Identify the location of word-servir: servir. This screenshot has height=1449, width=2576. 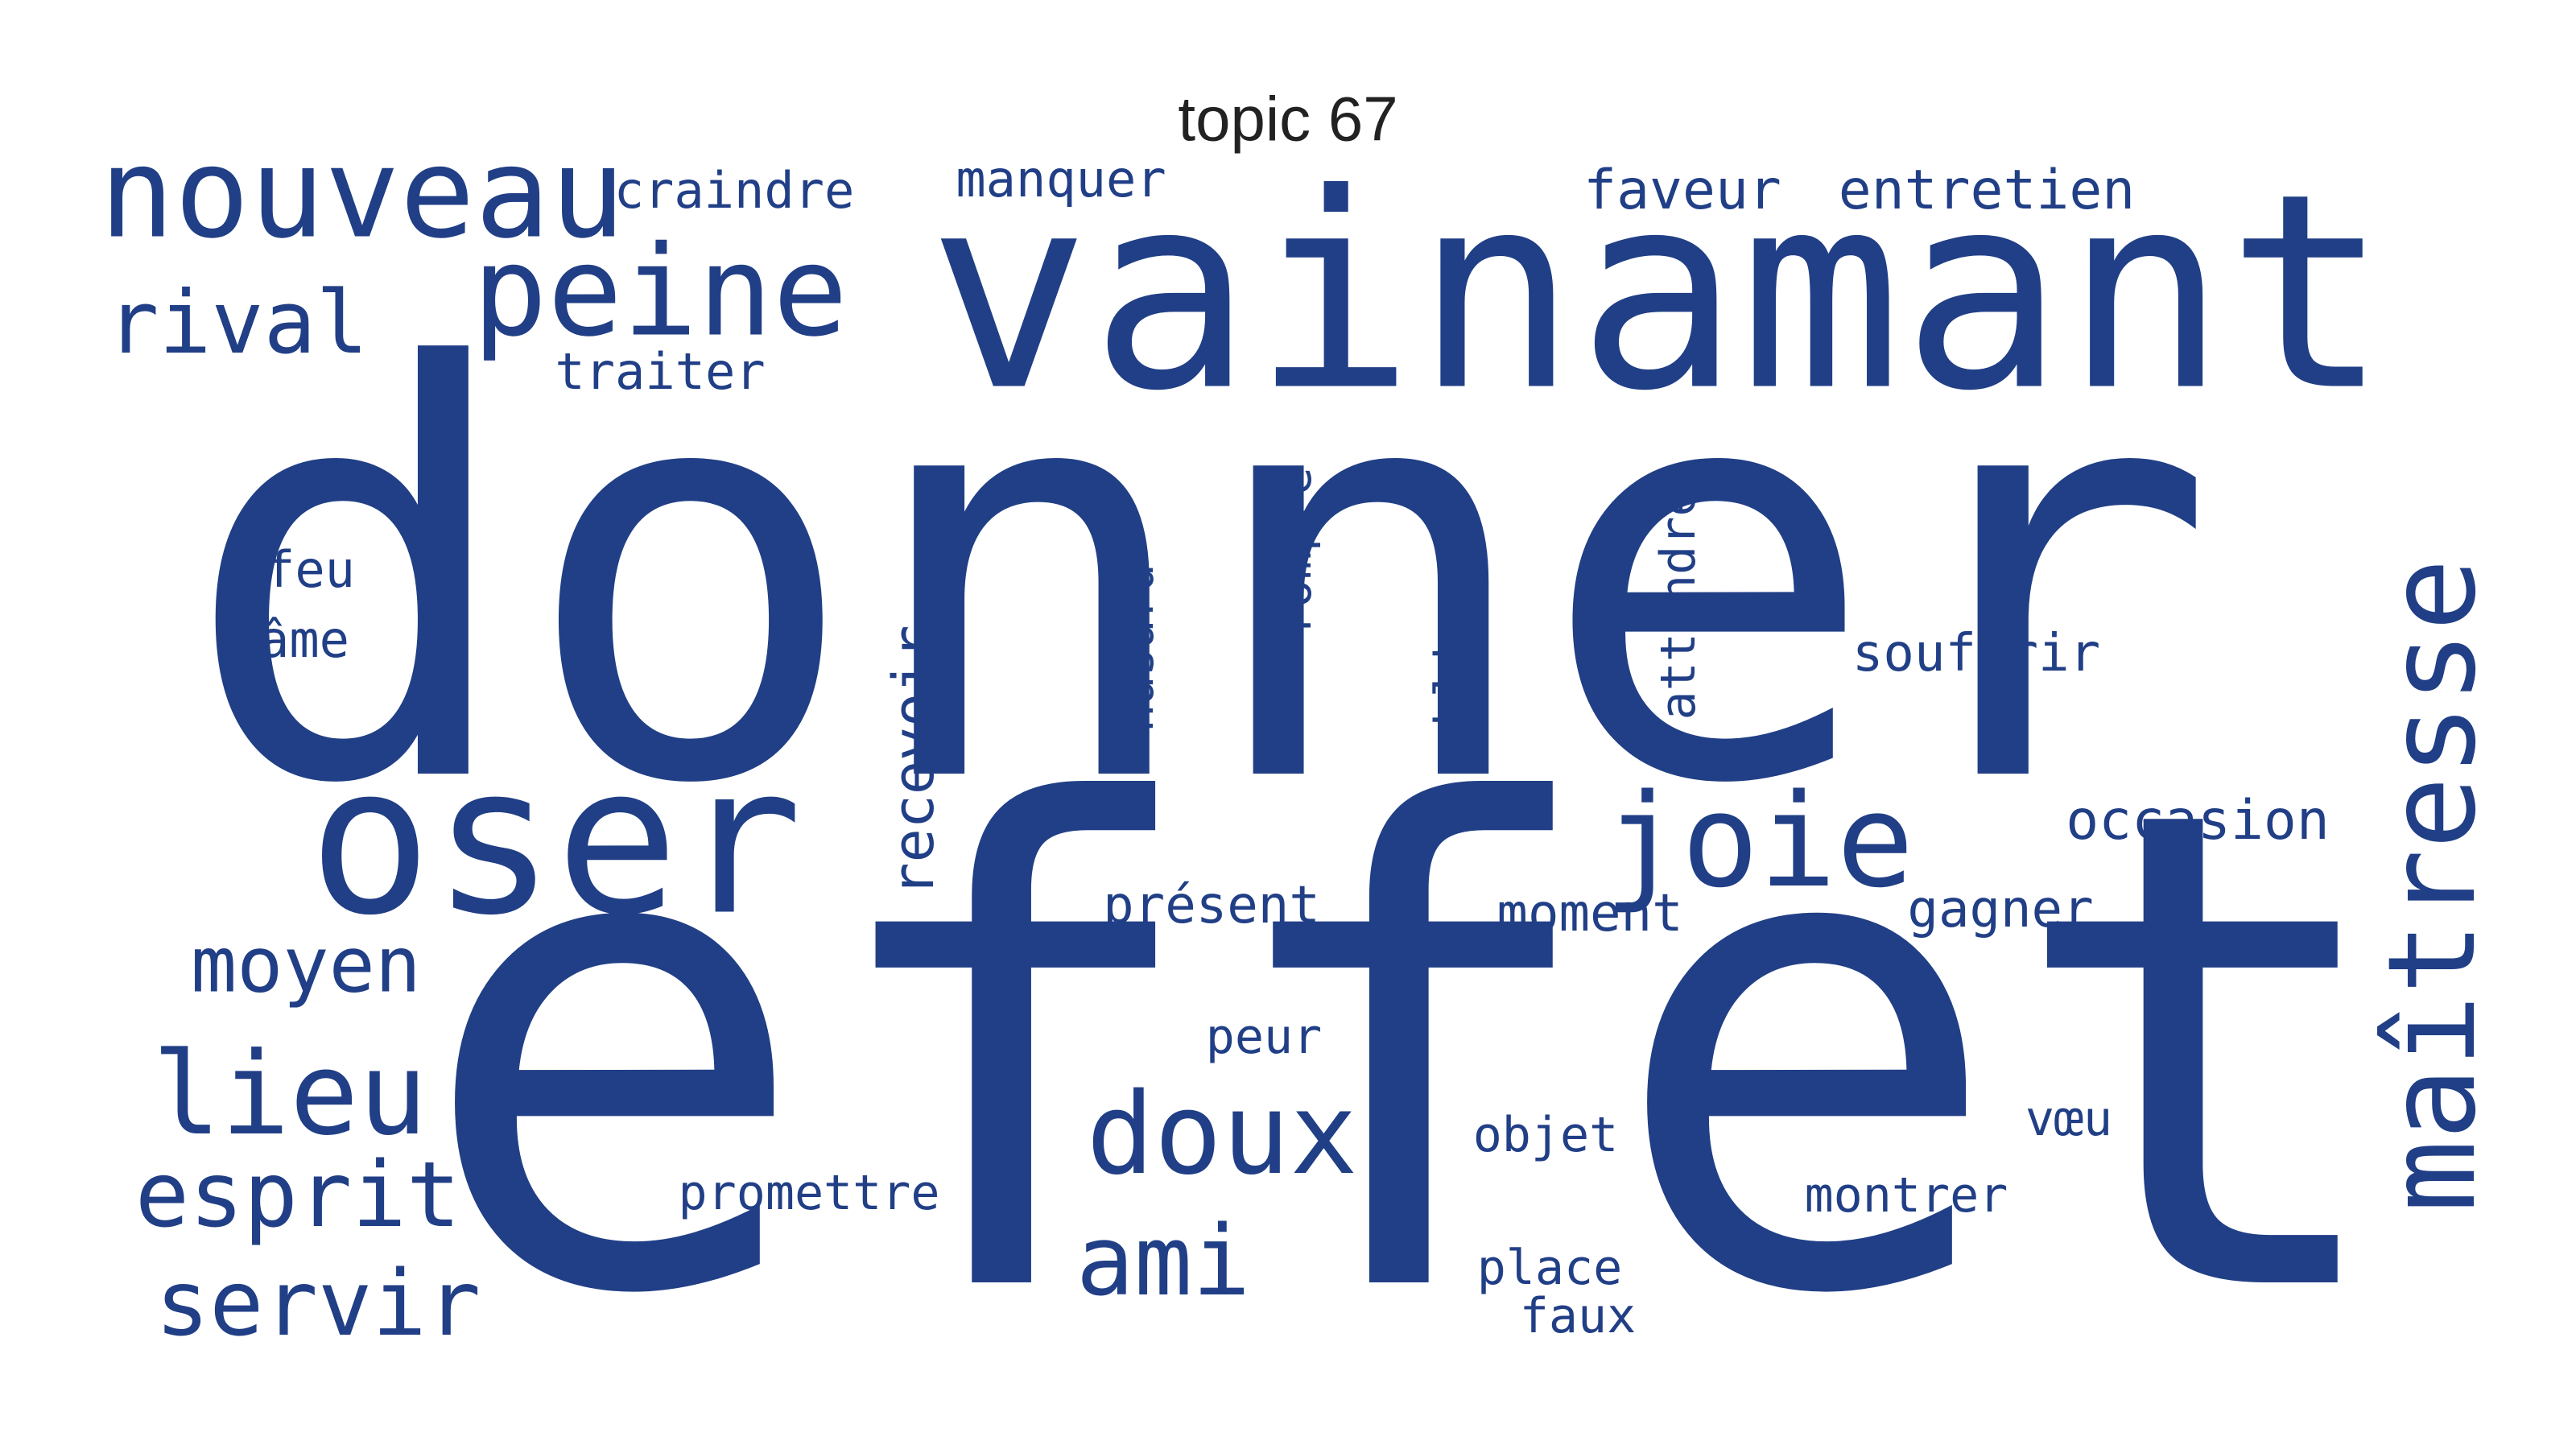
(318, 1304).